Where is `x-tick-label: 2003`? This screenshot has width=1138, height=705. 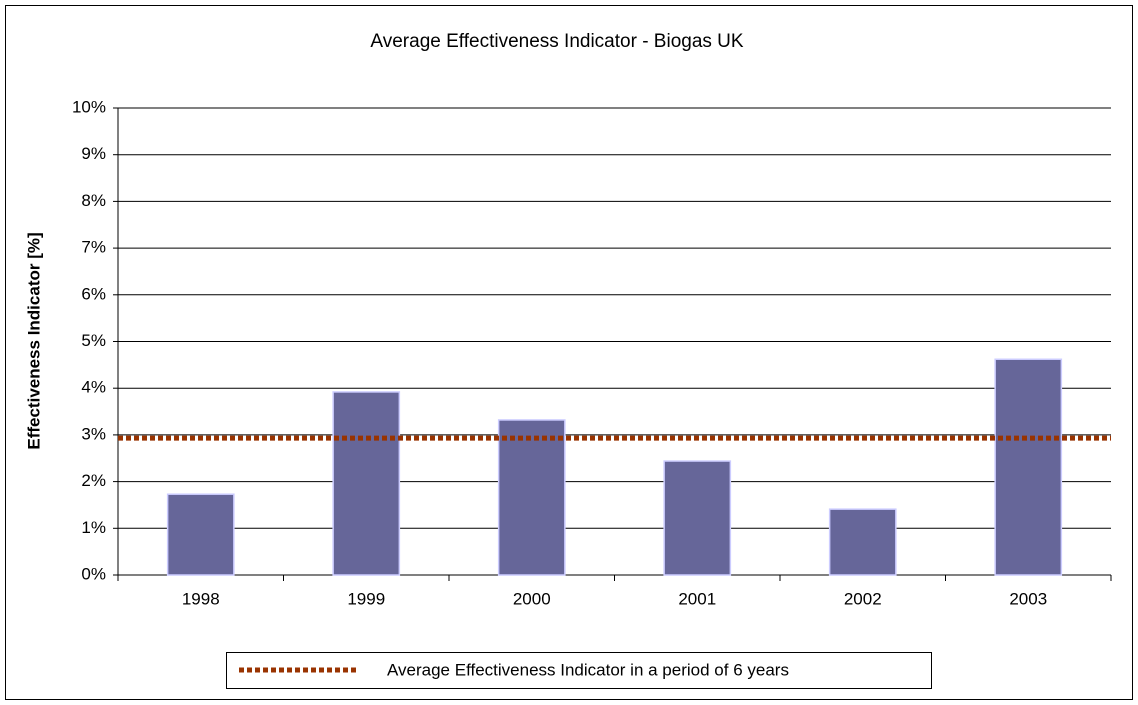 x-tick-label: 2003 is located at coordinates (1028, 598).